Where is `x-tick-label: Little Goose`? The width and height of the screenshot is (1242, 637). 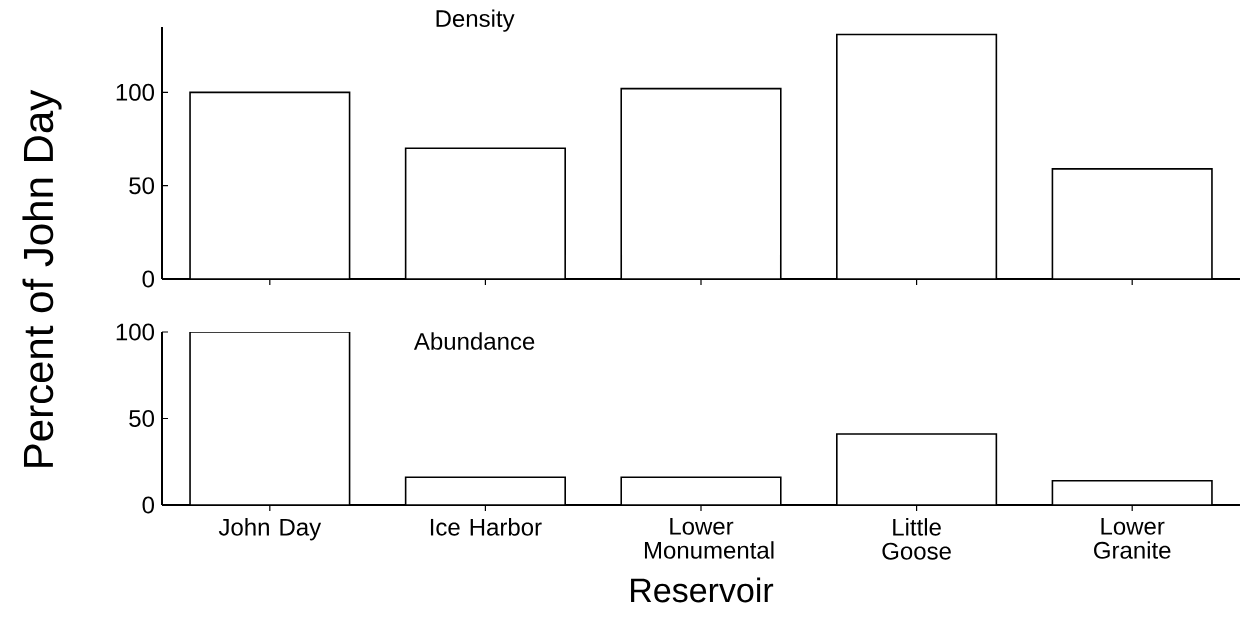
x-tick-label: Little Goose is located at coordinates (916, 539).